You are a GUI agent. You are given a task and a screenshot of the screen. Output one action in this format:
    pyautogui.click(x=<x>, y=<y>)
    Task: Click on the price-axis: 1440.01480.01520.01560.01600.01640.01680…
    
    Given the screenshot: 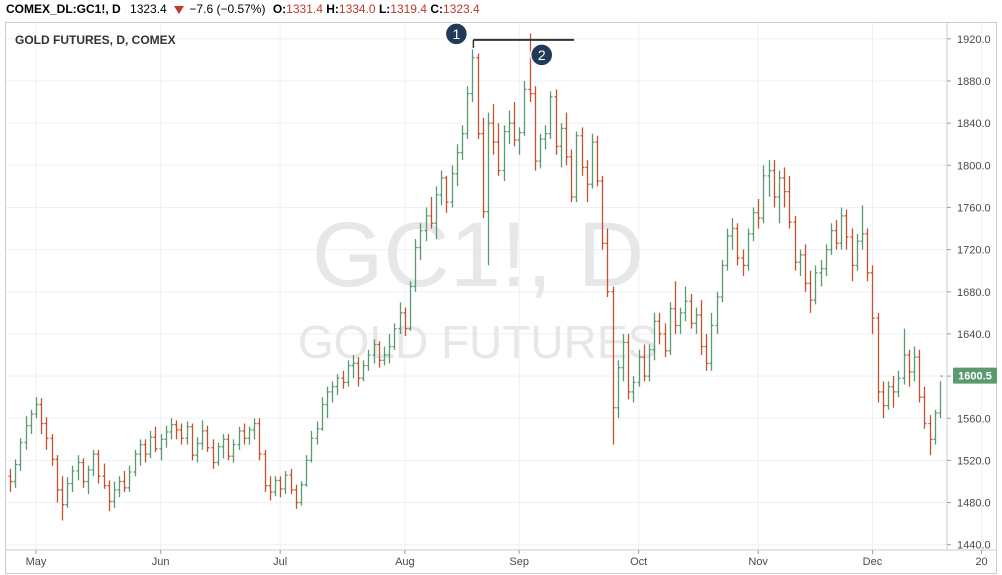 What is the action you would take?
    pyautogui.click(x=969, y=293)
    